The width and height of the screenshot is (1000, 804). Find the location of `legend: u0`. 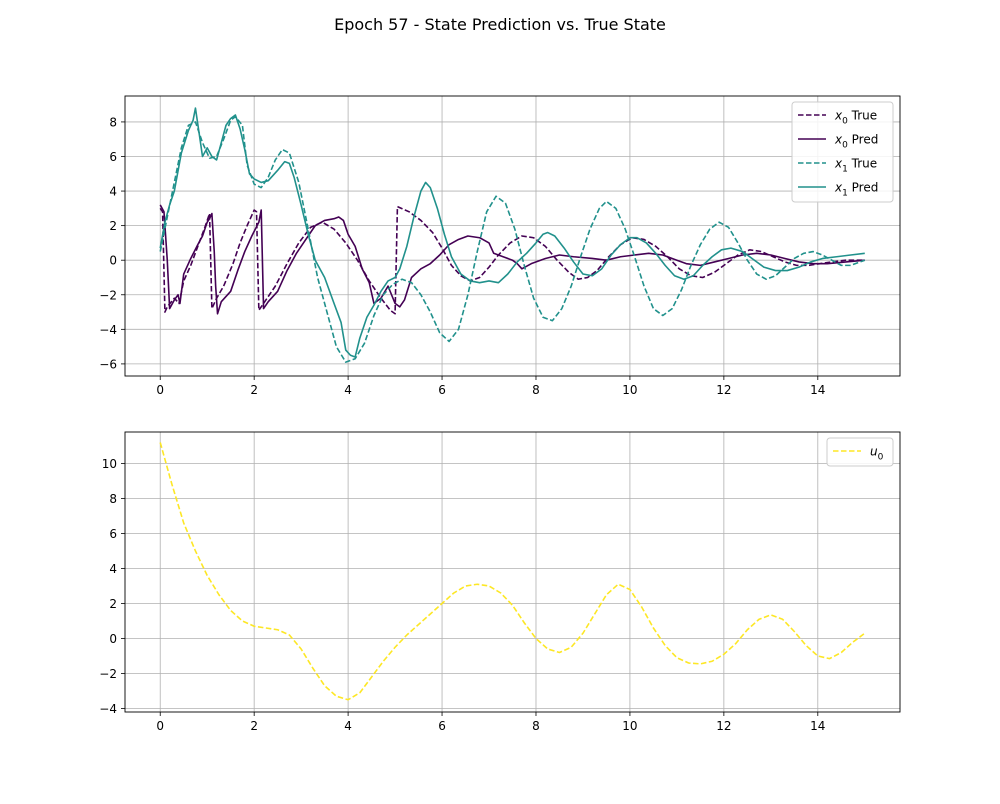

legend: u0 is located at coordinates (860, 452).